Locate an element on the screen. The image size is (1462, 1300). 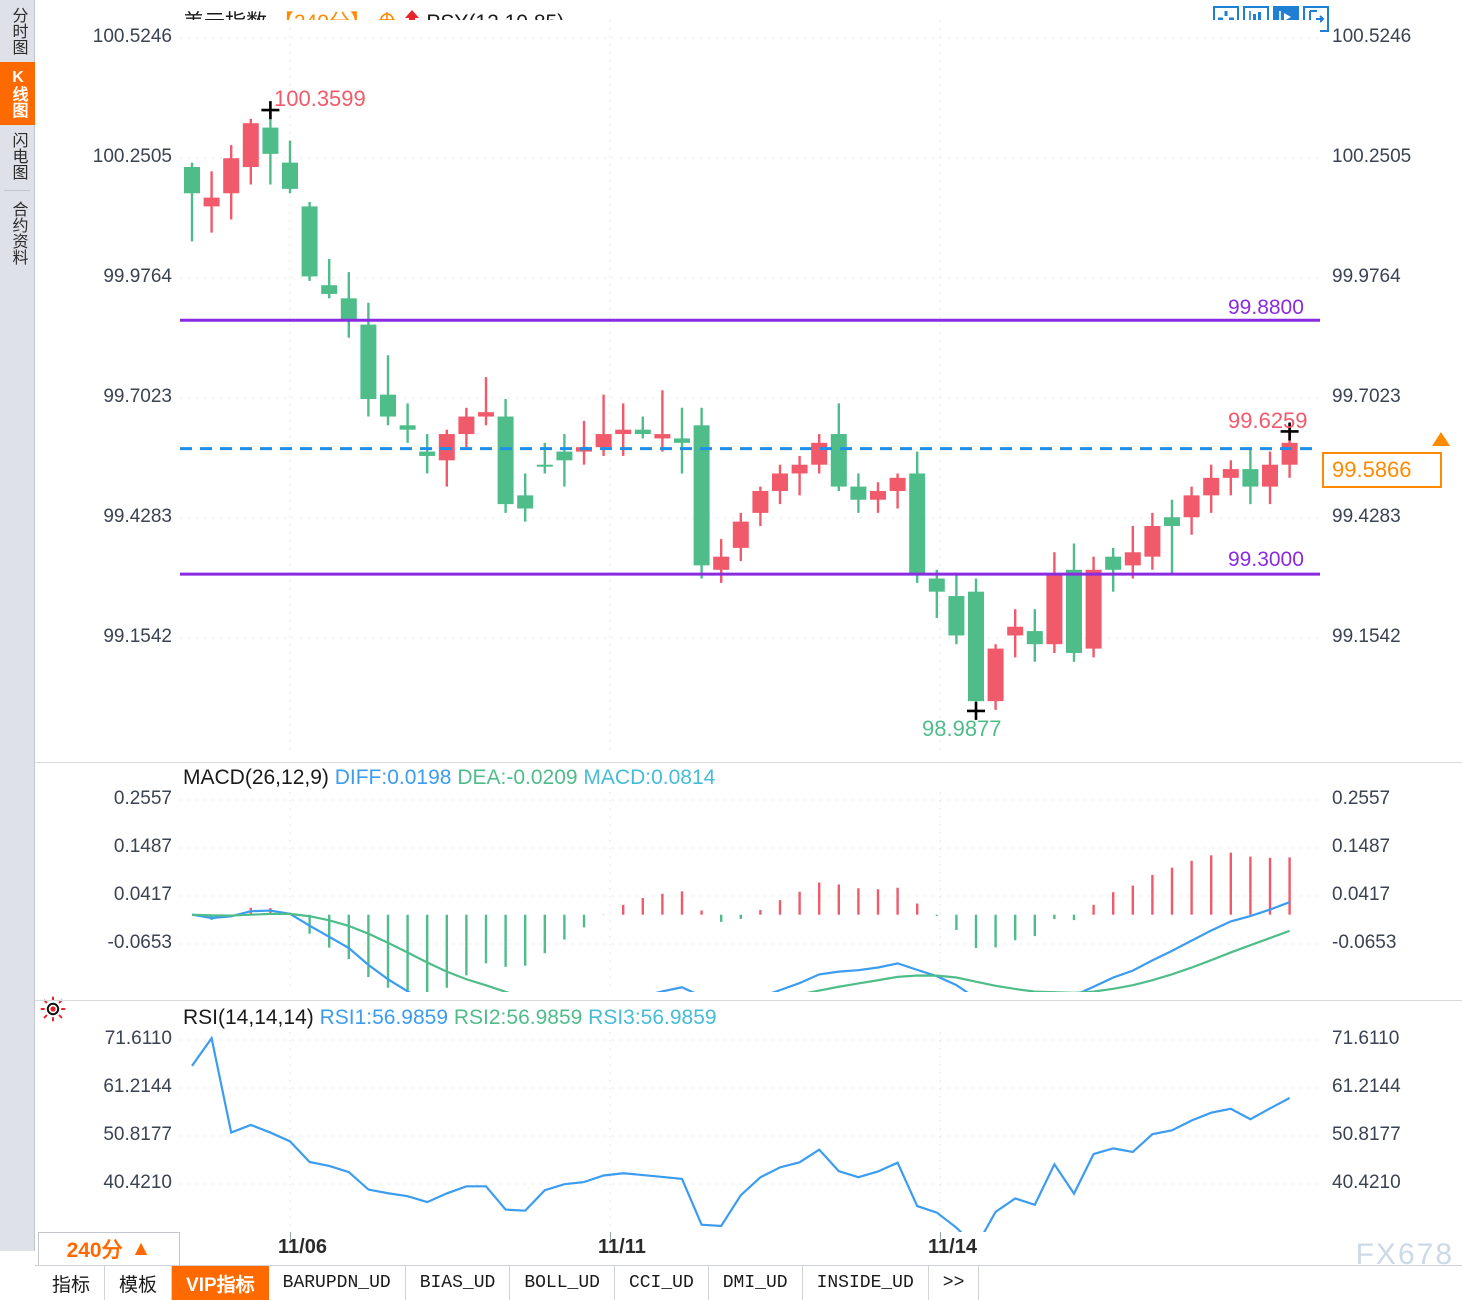
current-price-tag: 99.5866 is located at coordinates (1382, 470).